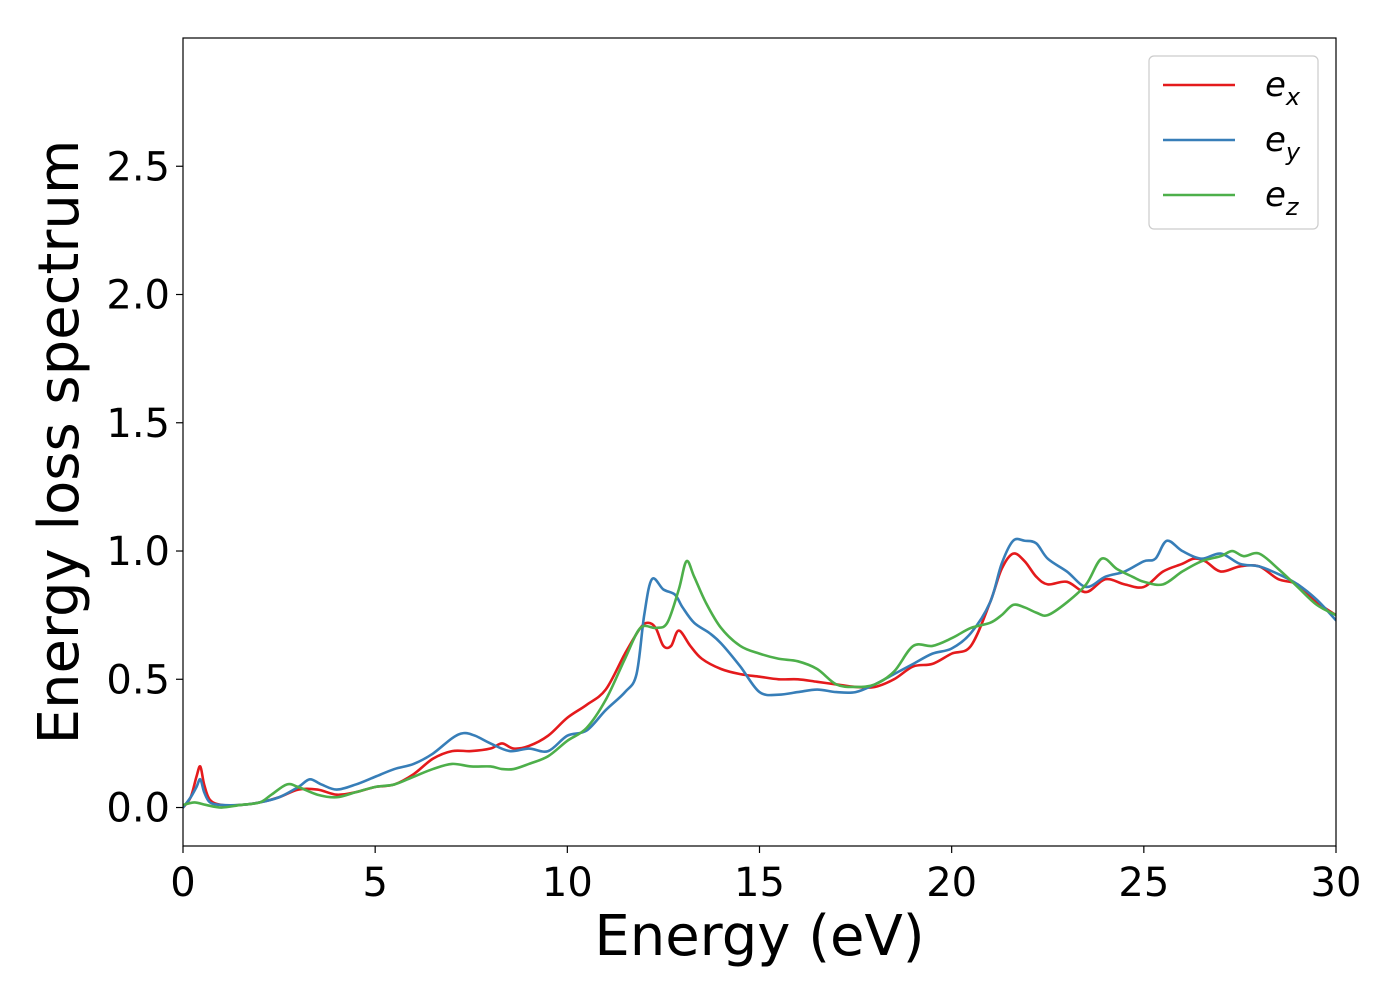 This screenshot has height=1000, width=1400. What do you see at coordinates (138, 680) in the screenshot?
I see `y-tick-label: 0.5` at bounding box center [138, 680].